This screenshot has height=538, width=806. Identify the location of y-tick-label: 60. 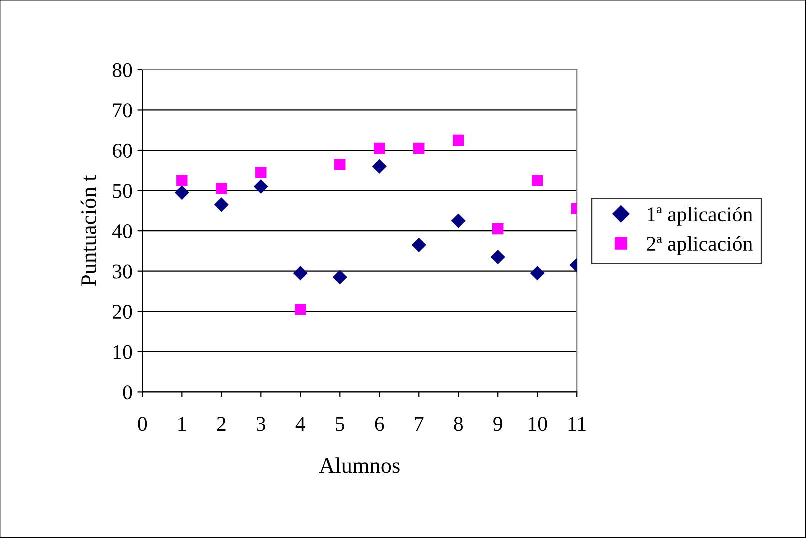
(122, 151).